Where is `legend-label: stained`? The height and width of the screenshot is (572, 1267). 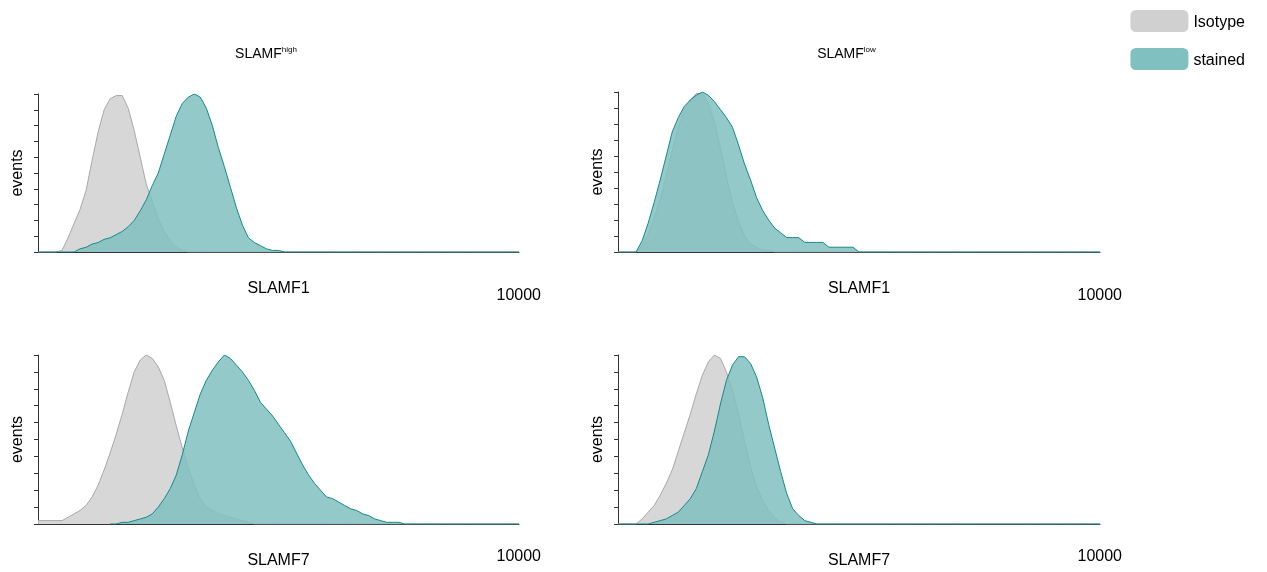
legend-label: stained is located at coordinates (1219, 59).